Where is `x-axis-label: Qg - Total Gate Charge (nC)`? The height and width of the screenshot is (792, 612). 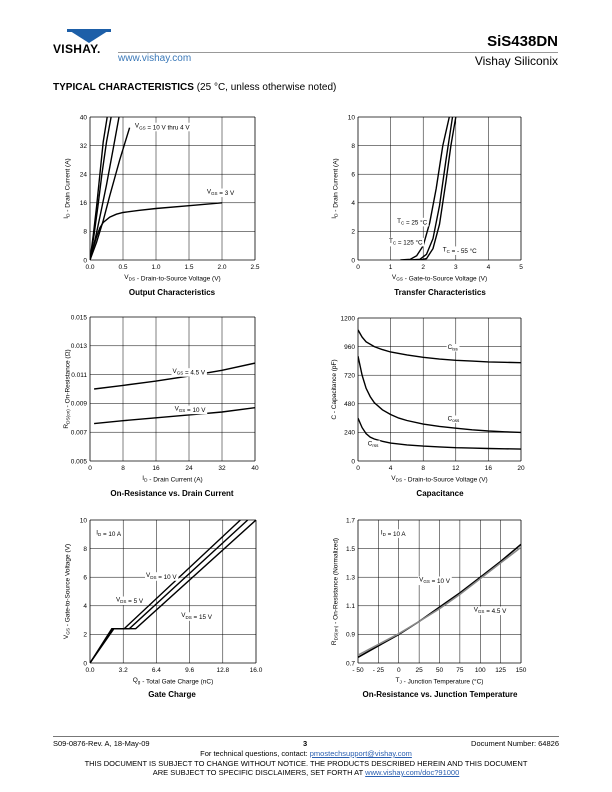 x-axis-label: Qg - Total Gate Charge (nC) is located at coordinates (173, 681).